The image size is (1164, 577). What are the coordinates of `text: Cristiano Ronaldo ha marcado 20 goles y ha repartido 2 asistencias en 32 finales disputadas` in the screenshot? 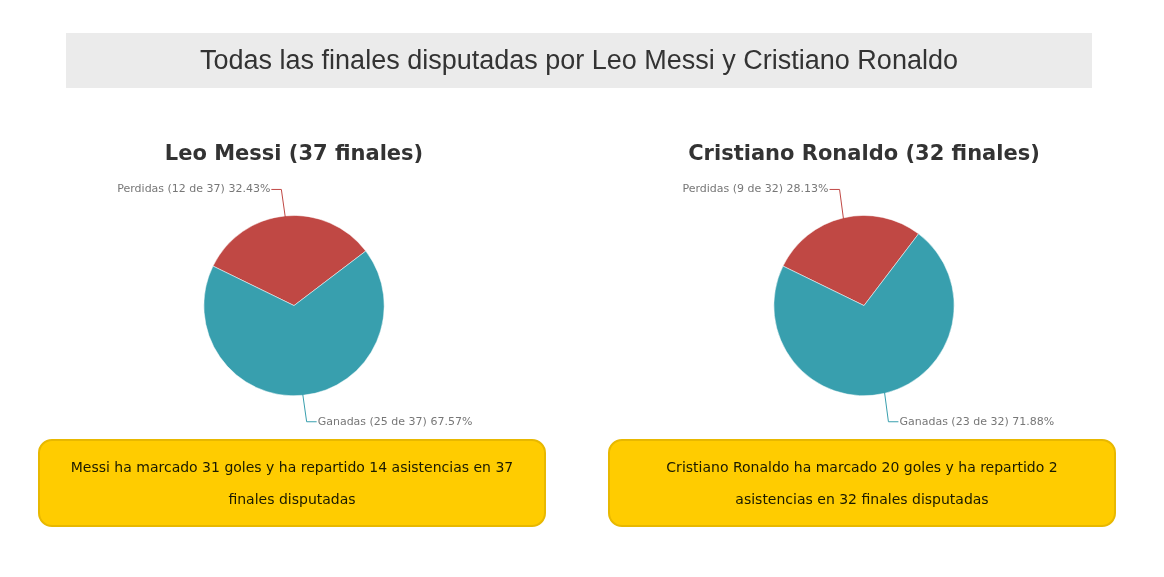 It's located at (862, 483).